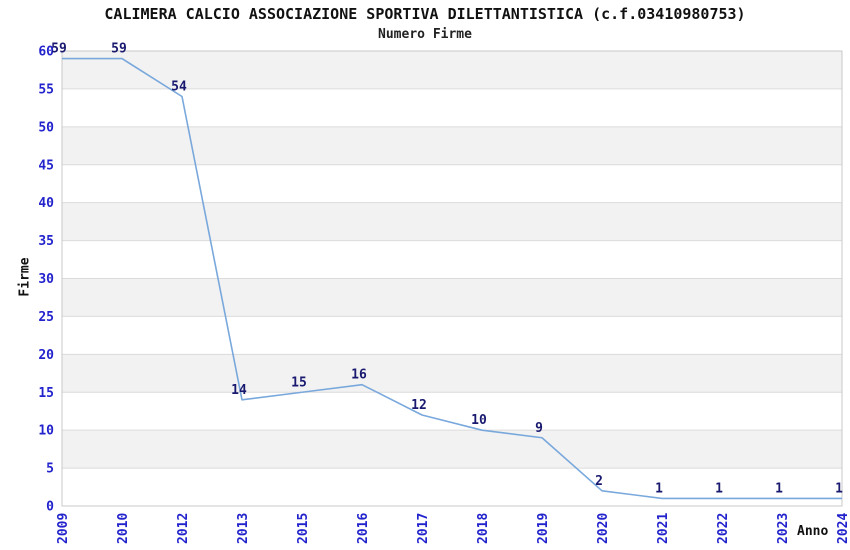  Describe the element at coordinates (25, 277) in the screenshot. I see `y-axis-title: Firme` at that location.